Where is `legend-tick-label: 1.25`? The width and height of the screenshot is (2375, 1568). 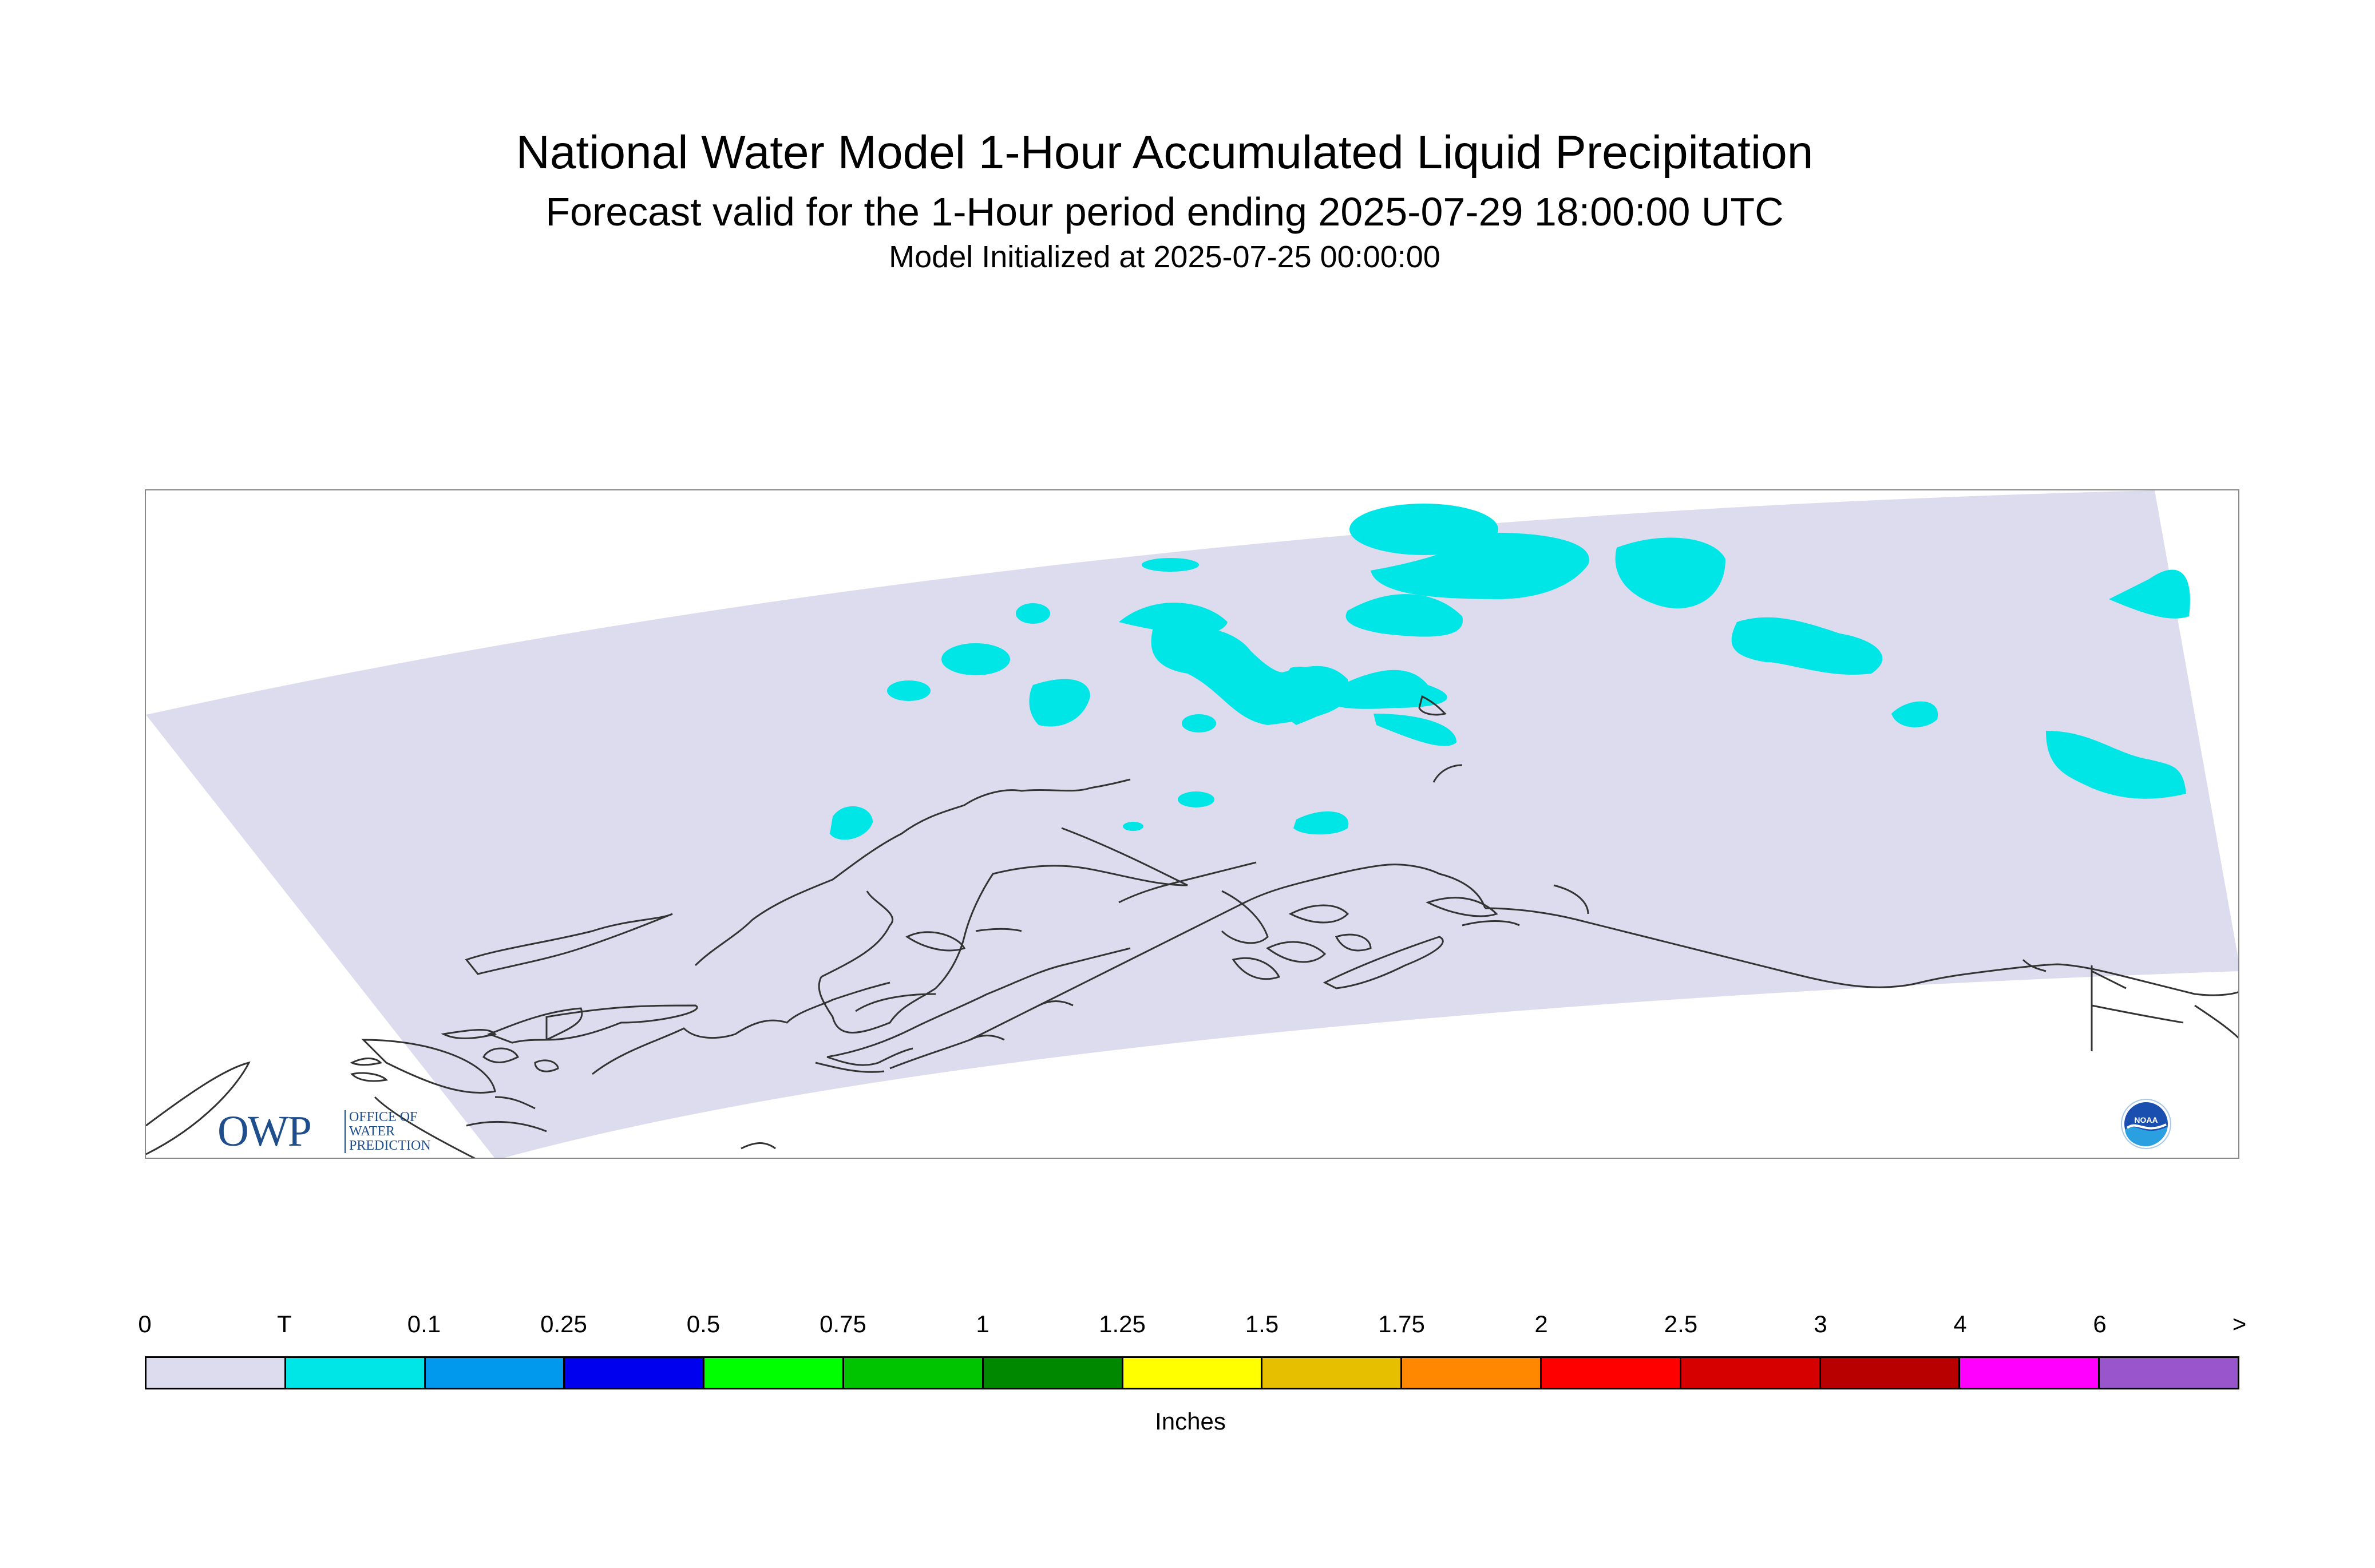 legend-tick-label: 1.25 is located at coordinates (1122, 1323).